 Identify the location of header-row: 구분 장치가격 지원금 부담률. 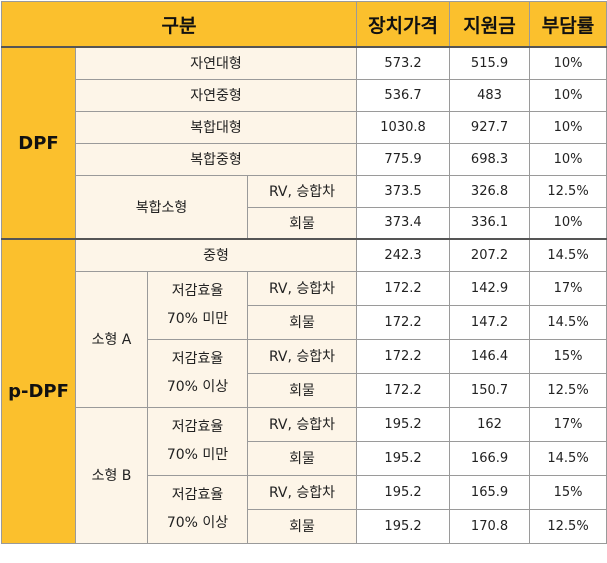
(303, 24).